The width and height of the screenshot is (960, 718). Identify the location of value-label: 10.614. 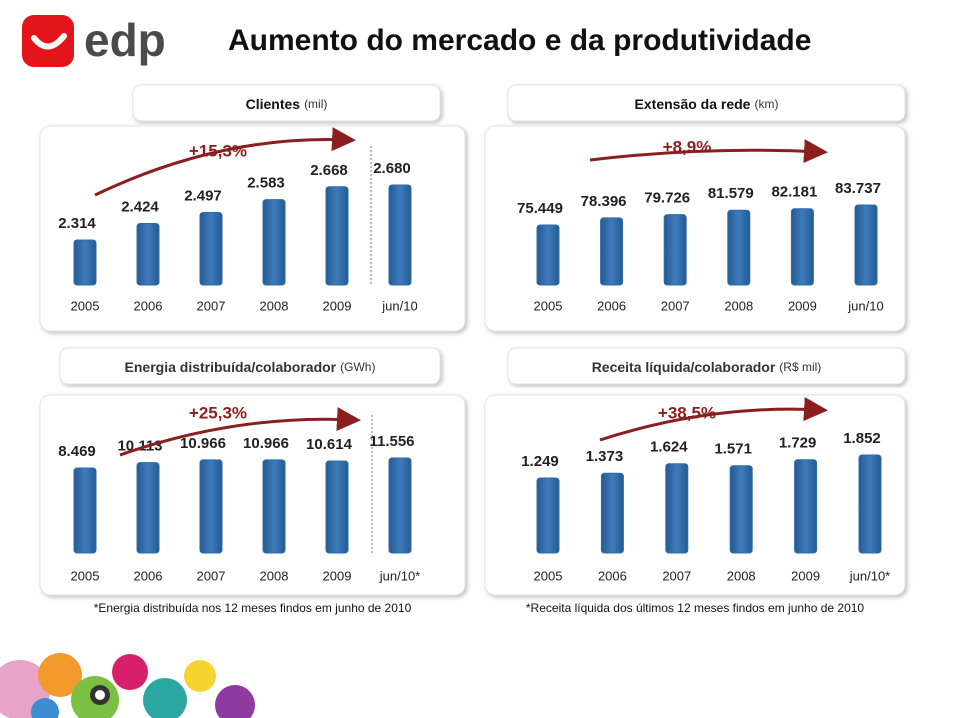
(329, 444).